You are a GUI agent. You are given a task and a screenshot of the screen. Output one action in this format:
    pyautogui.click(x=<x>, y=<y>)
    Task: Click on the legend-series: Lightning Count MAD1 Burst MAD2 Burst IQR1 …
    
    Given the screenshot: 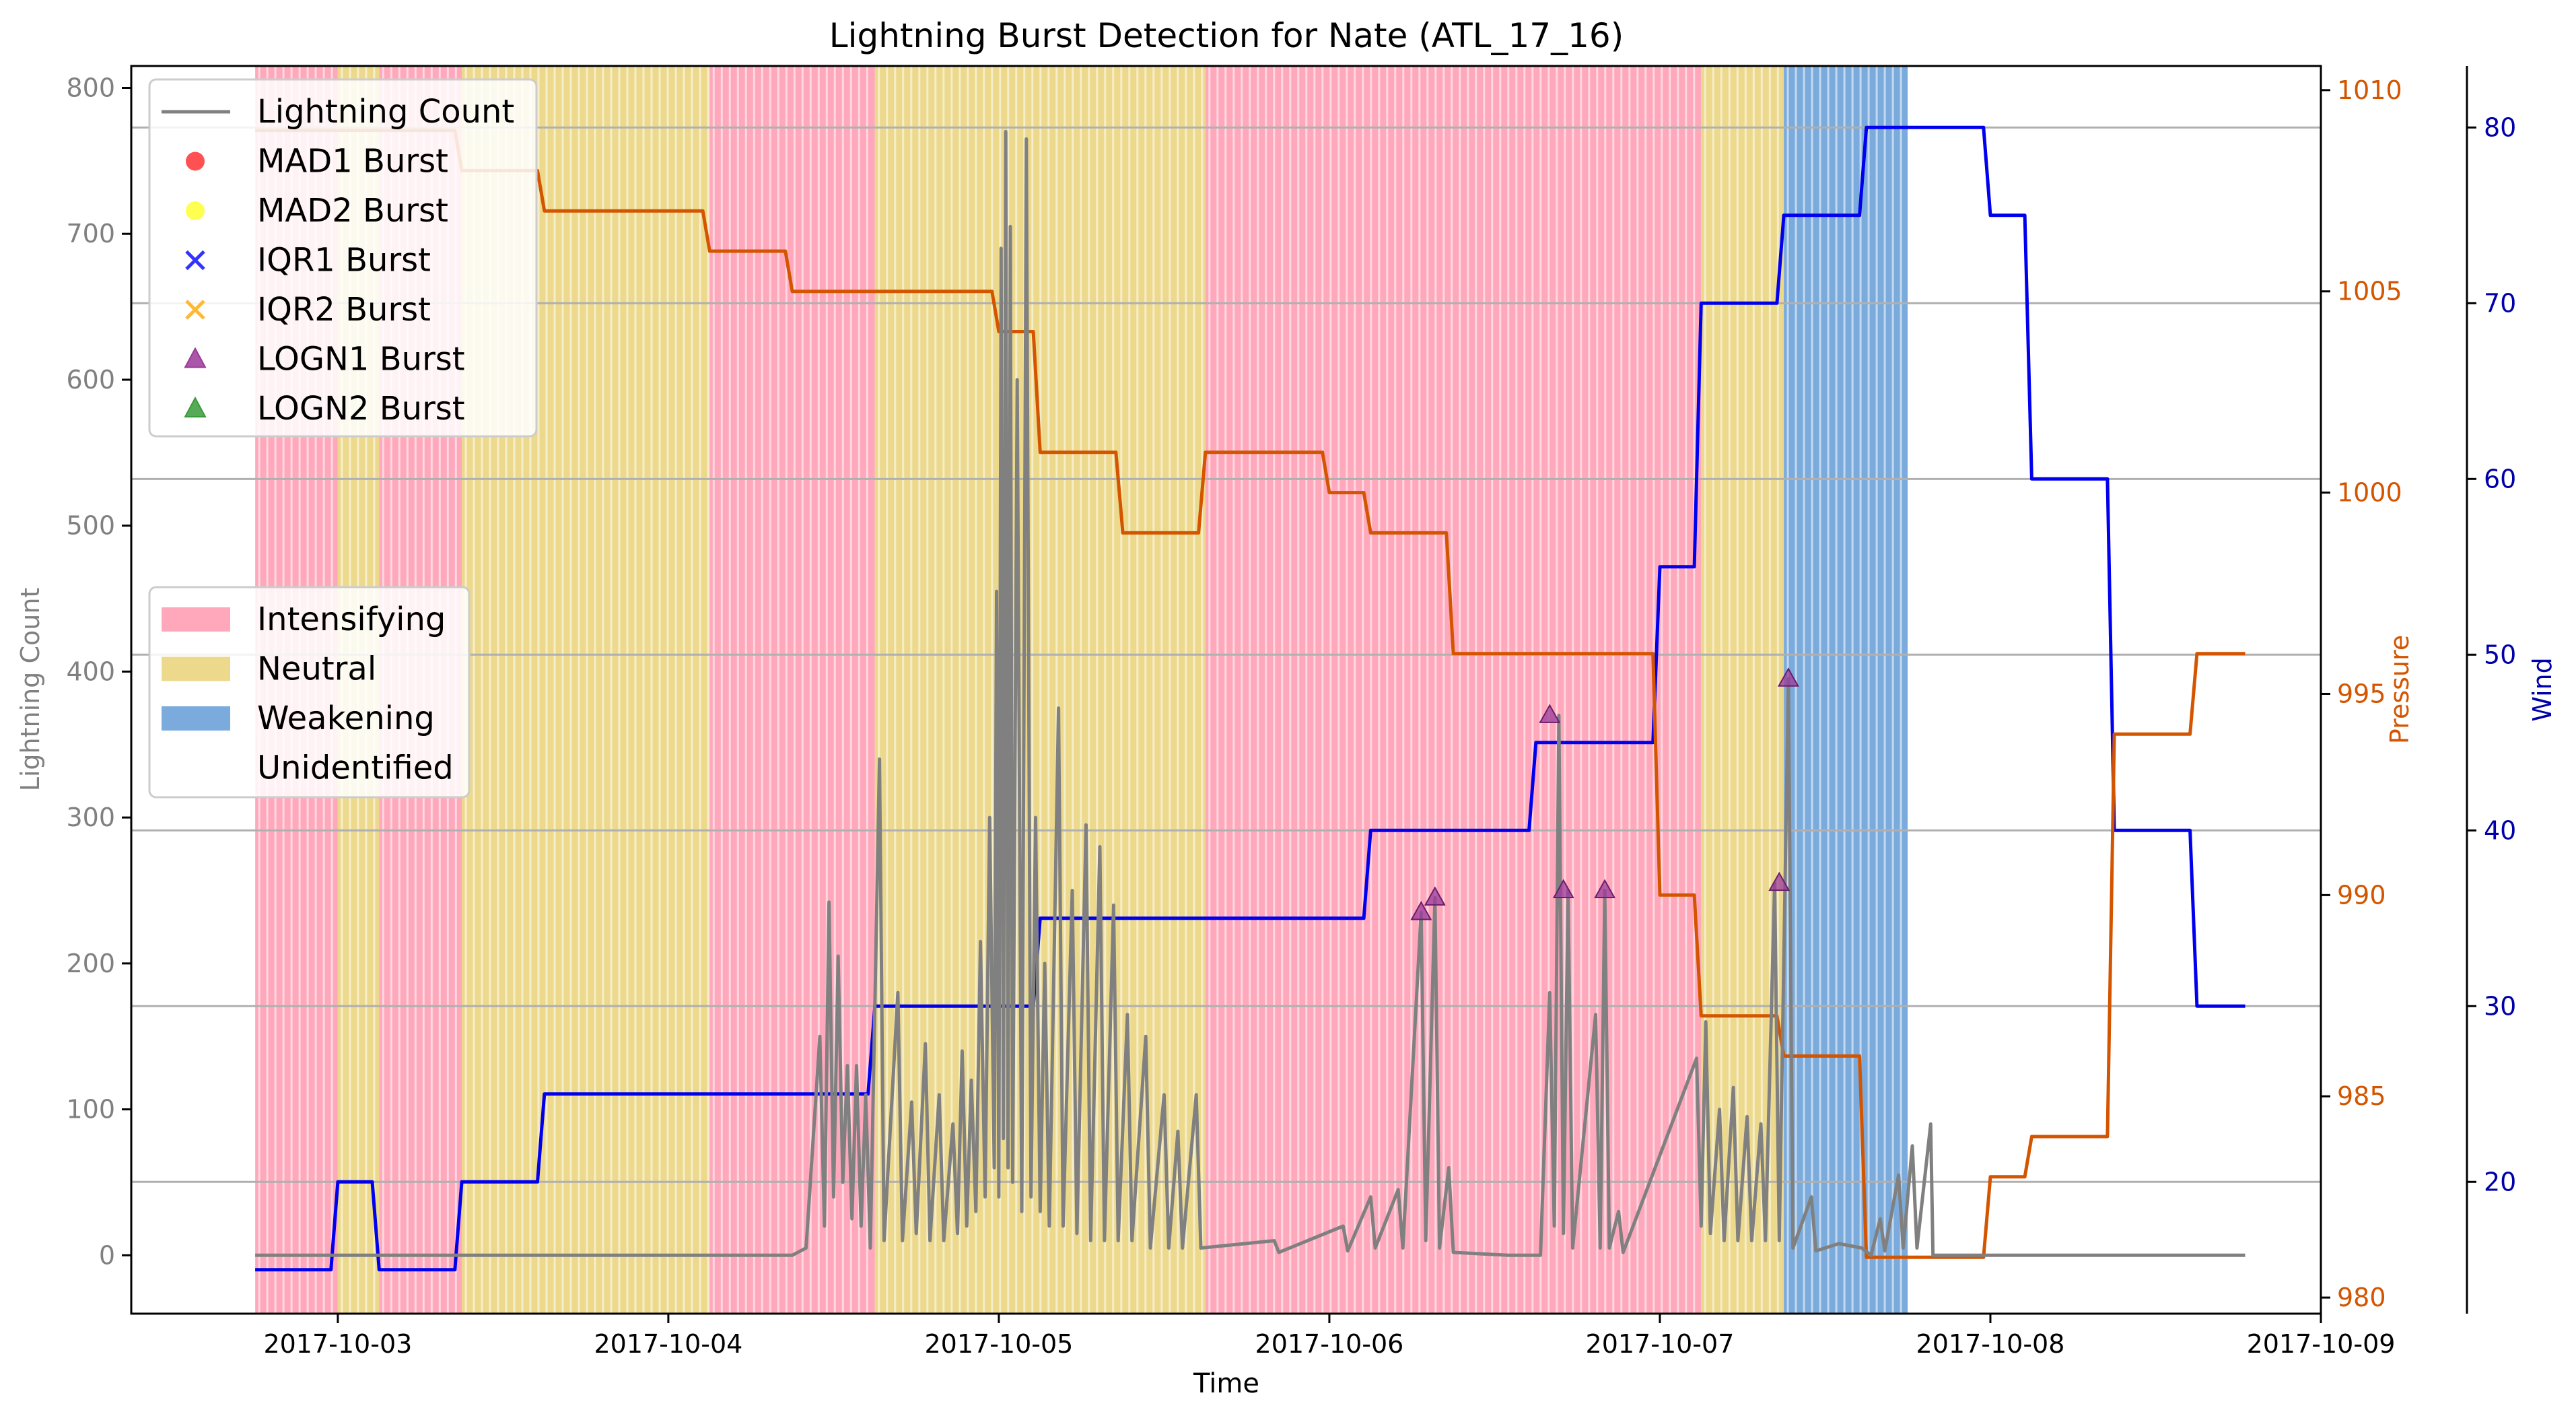 What is the action you would take?
    pyautogui.click(x=343, y=258)
    